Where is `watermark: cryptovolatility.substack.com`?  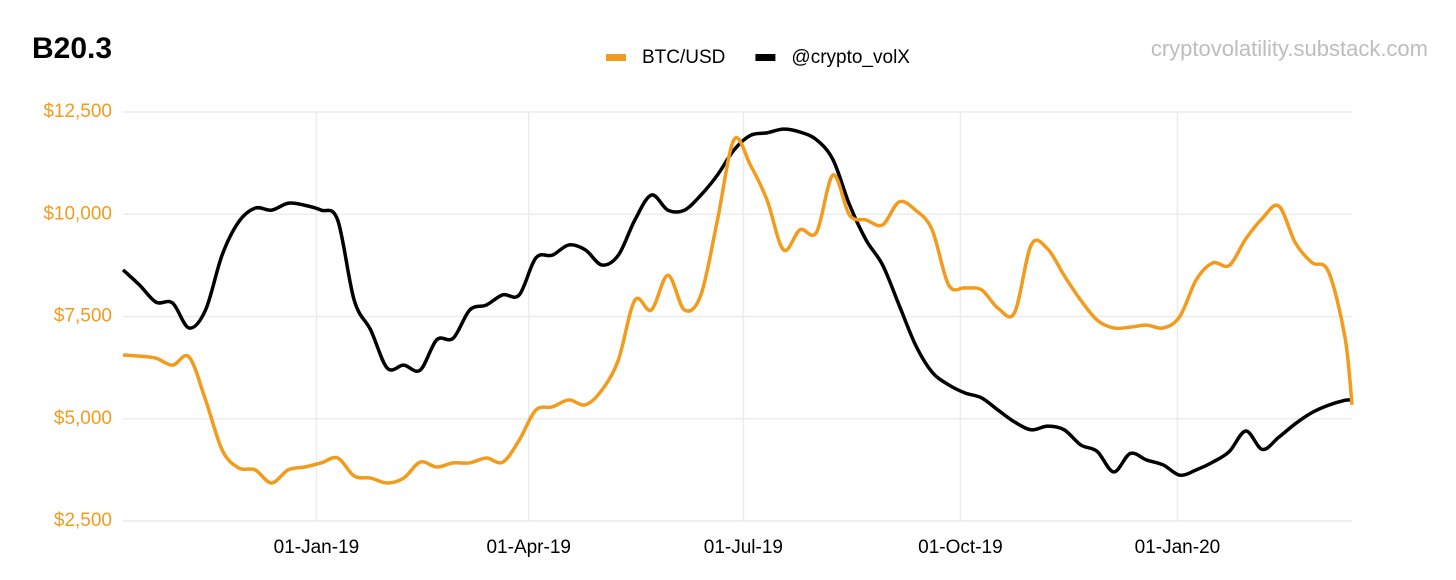
watermark: cryptovolatility.substack.com is located at coordinates (1289, 48).